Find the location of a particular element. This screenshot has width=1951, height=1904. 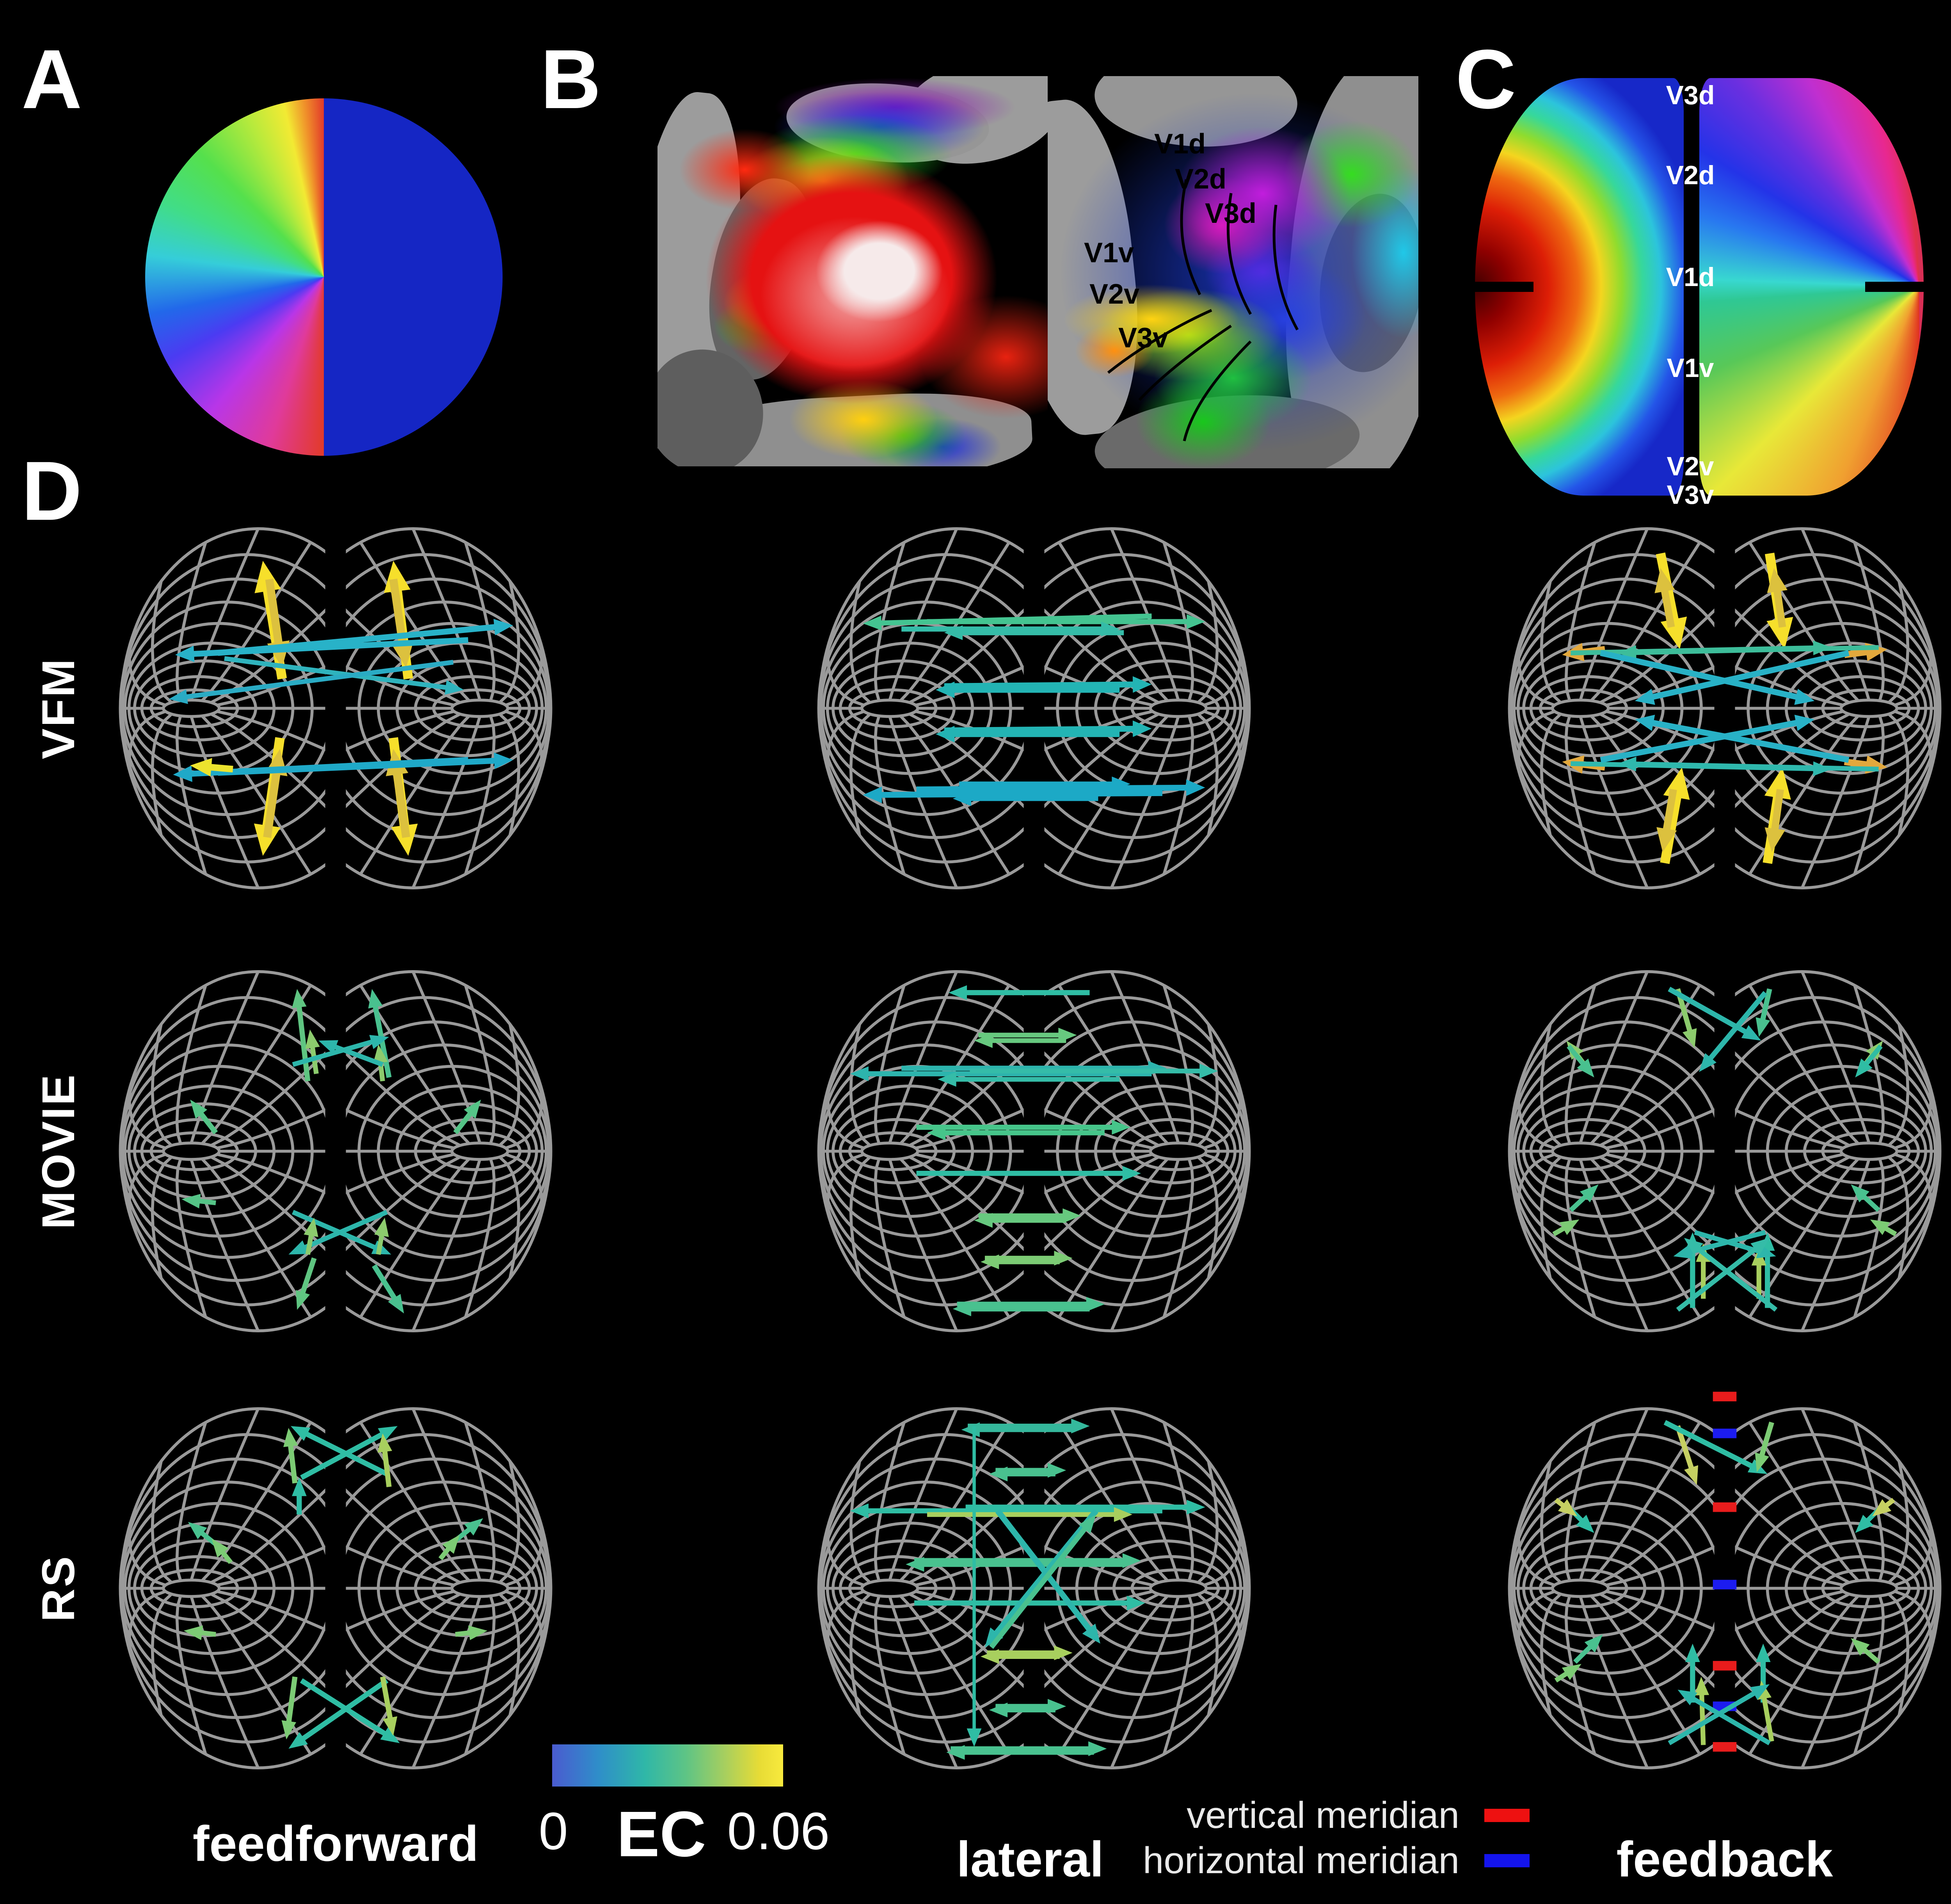

row-label-movie: MOVIE is located at coordinates (58, 1151).